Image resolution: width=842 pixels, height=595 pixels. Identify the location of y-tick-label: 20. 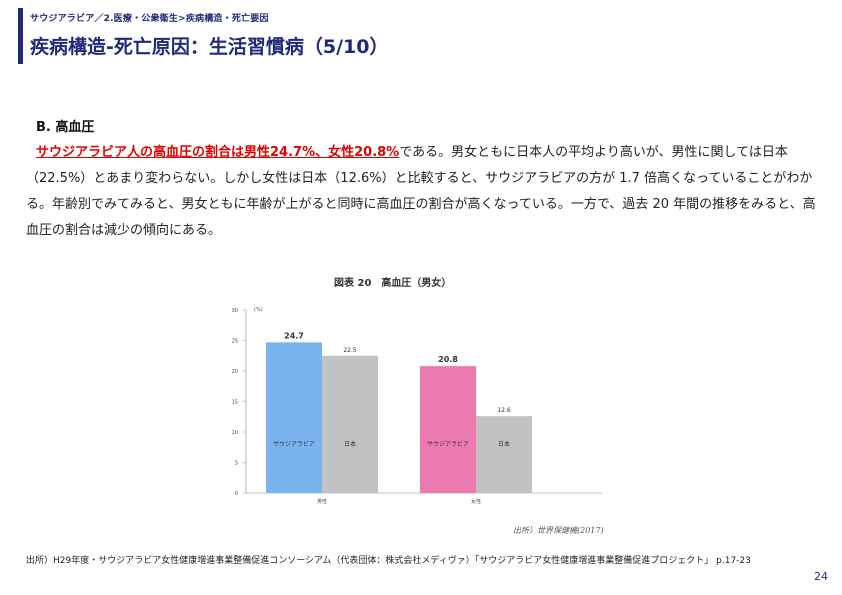
(235, 372).